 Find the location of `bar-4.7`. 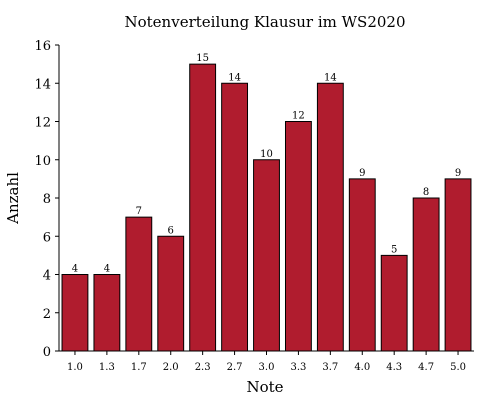

bar-4.7 is located at coordinates (426, 274).